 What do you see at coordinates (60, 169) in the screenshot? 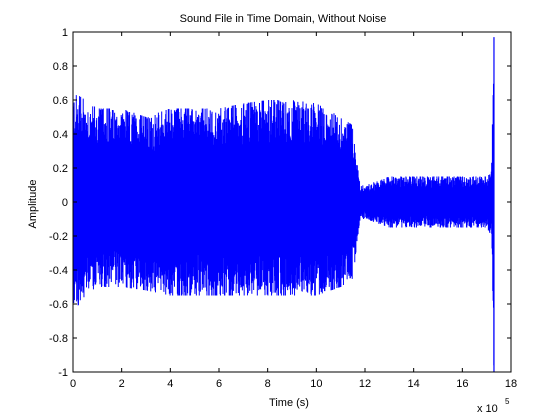
I see `y-tick-label: 0.2` at bounding box center [60, 169].